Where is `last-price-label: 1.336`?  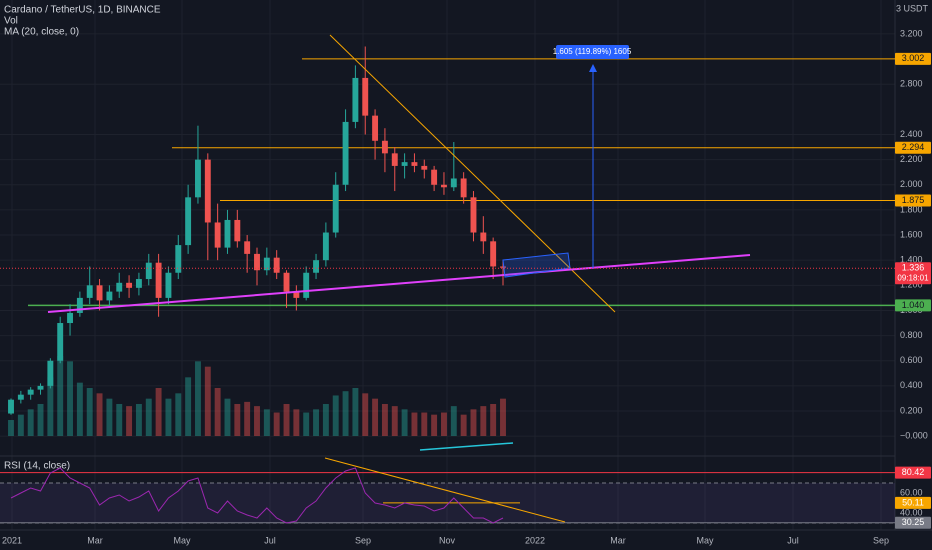 last-price-label: 1.336 is located at coordinates (913, 268).